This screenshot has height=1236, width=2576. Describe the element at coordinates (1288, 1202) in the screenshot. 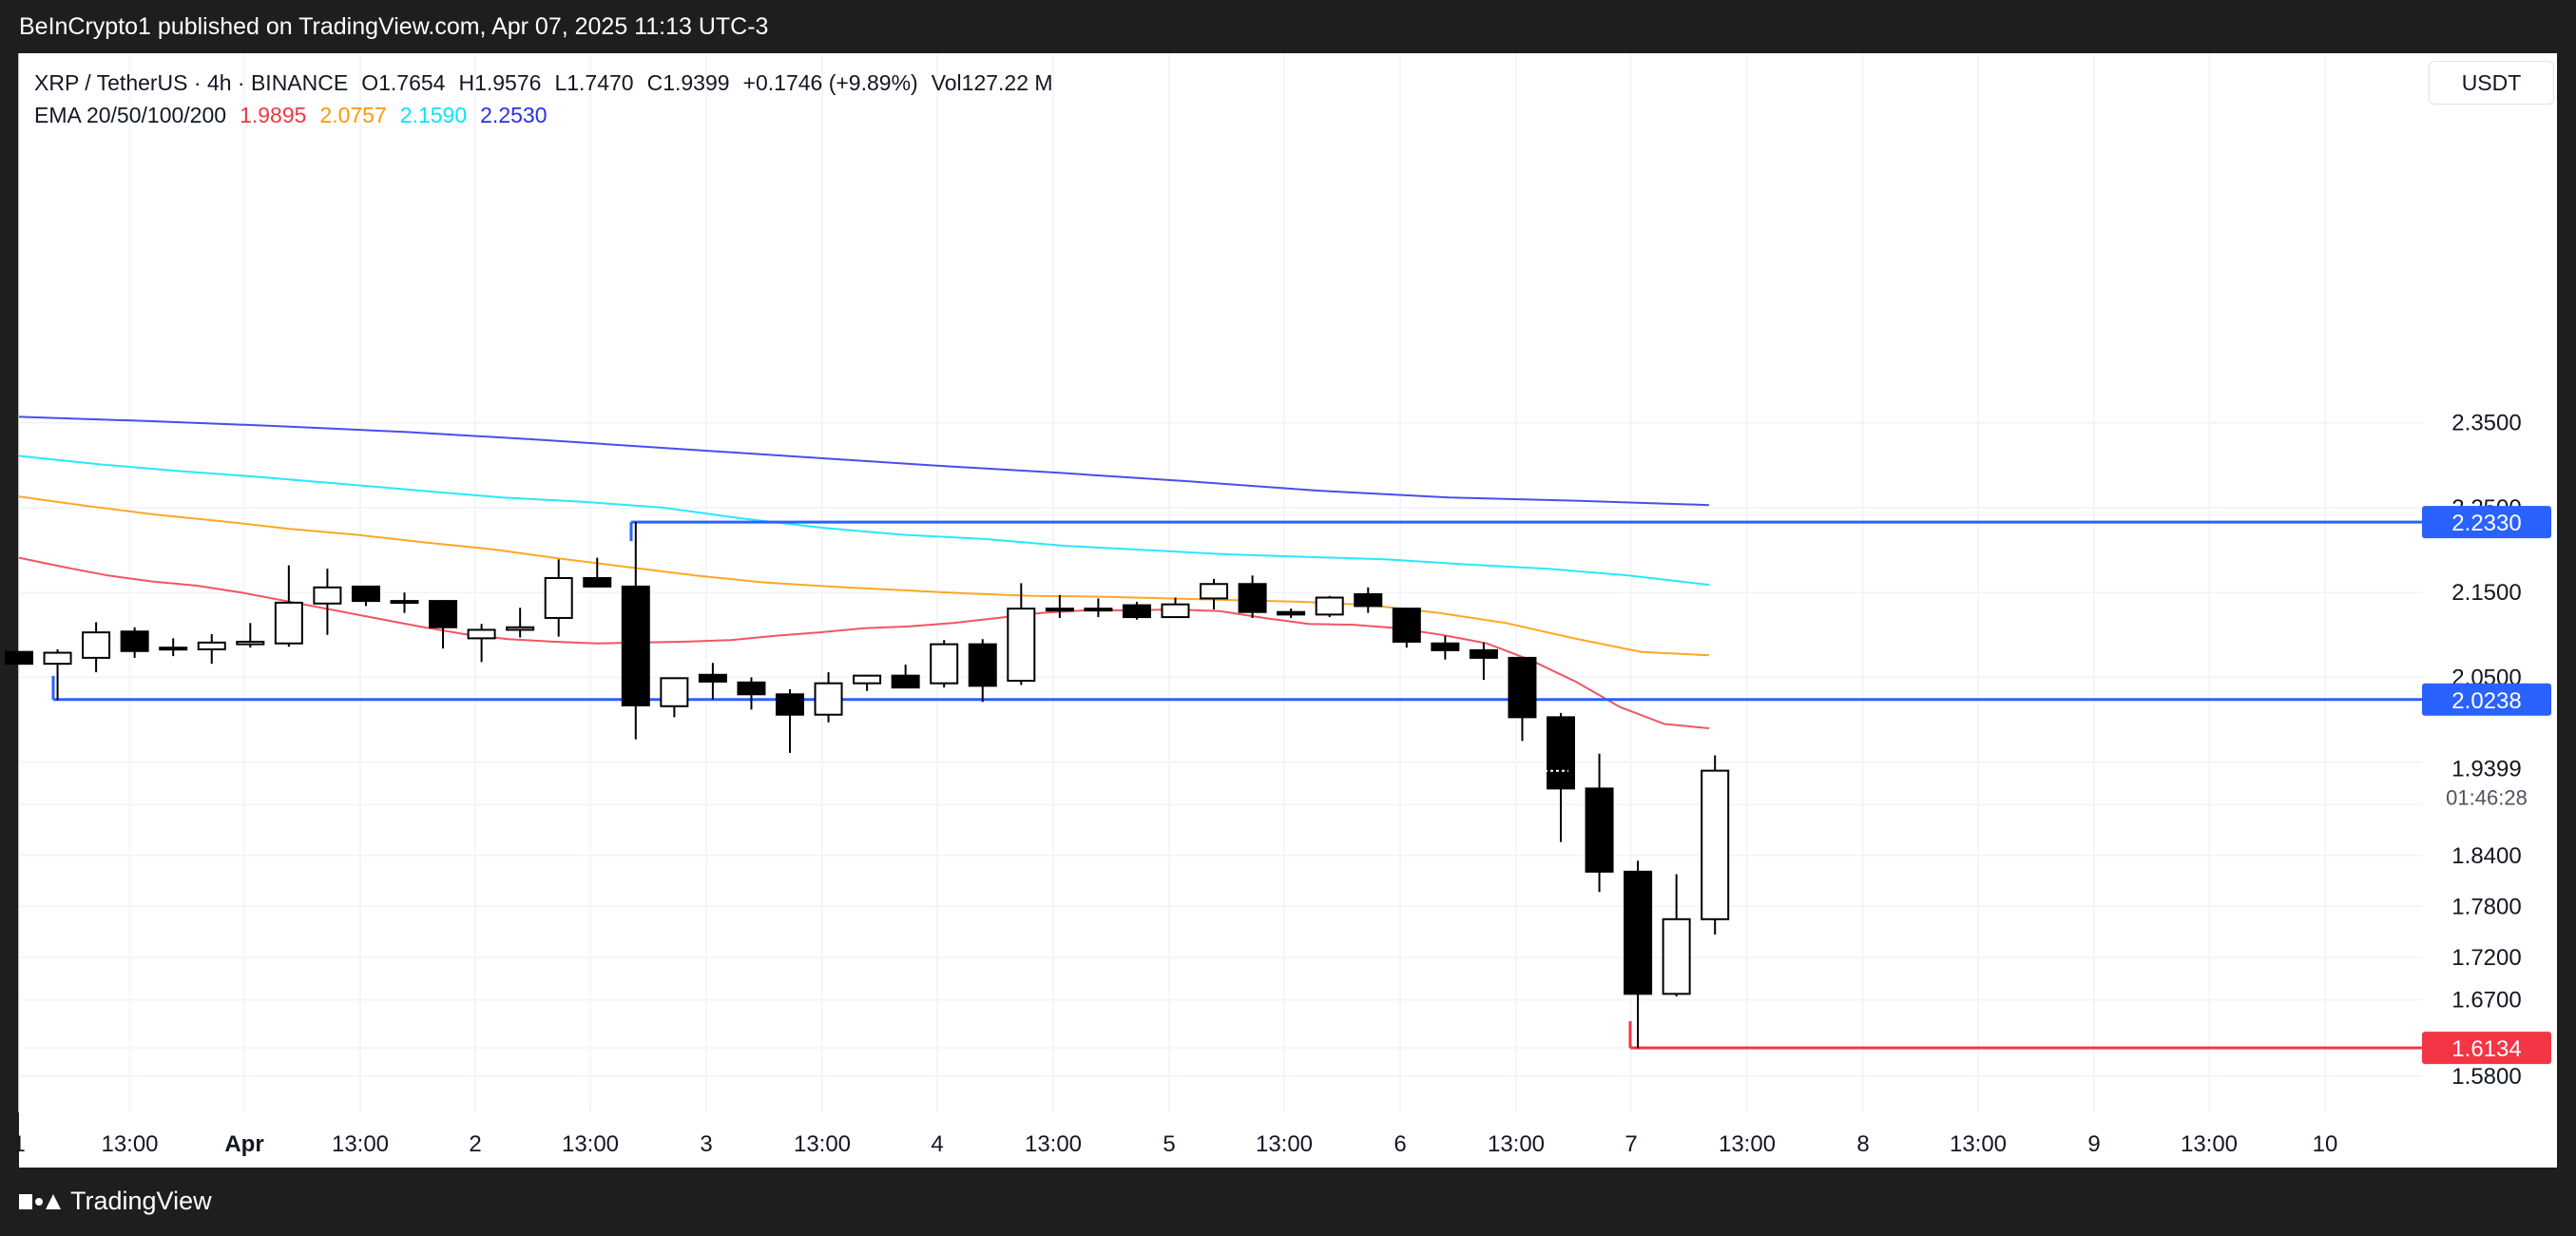

I see `footer-bar: TradingView` at that location.